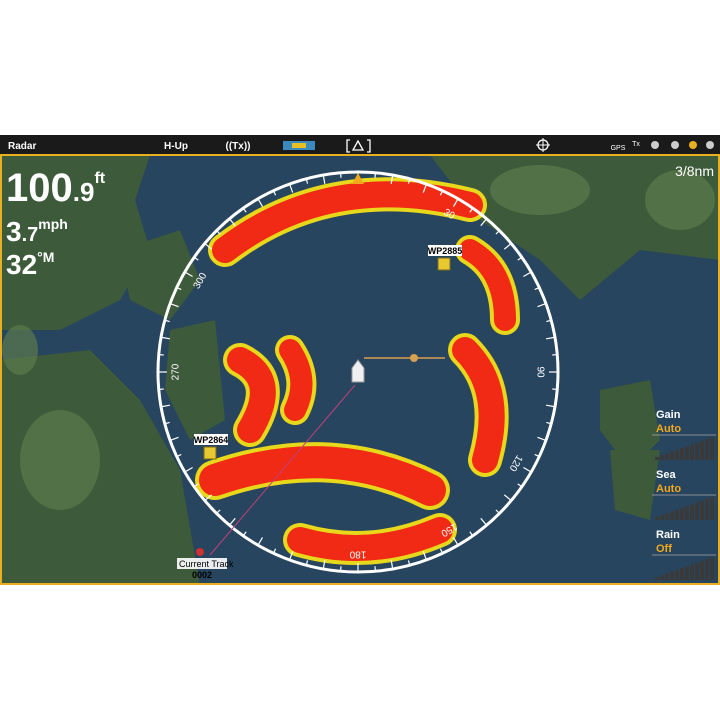 Image resolution: width=720 pixels, height=725 pixels. Describe the element at coordinates (22, 146) in the screenshot. I see `page-title: Radar` at that location.